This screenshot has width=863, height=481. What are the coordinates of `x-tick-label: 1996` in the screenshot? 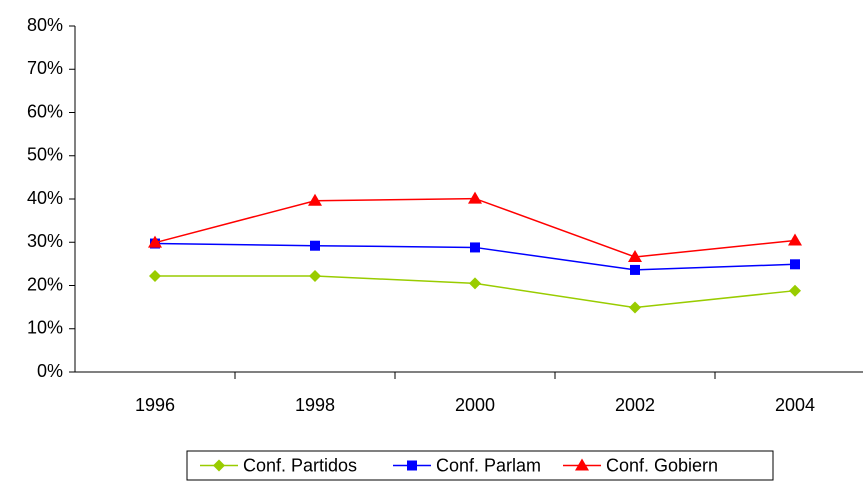 It's located at (155, 405).